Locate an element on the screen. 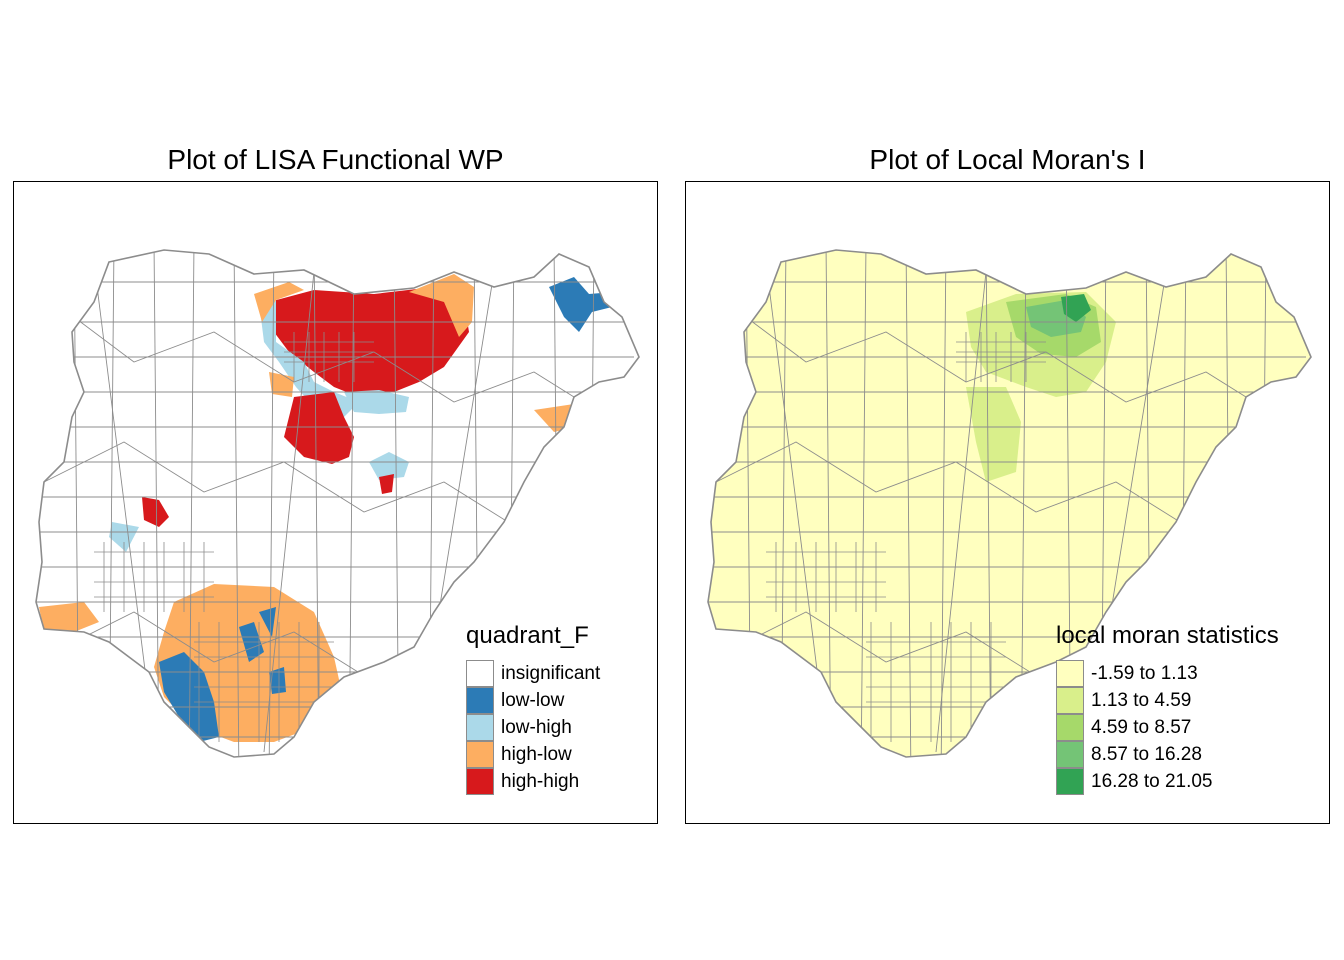  legend-label: 1.13 to 4.59 is located at coordinates (1141, 700).